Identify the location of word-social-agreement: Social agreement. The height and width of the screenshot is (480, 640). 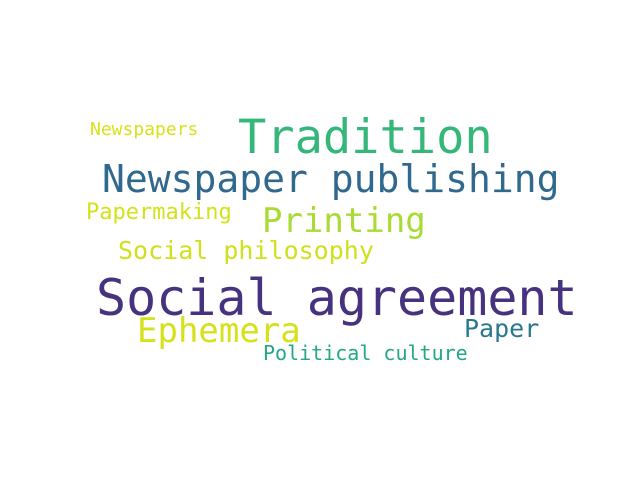
(337, 298).